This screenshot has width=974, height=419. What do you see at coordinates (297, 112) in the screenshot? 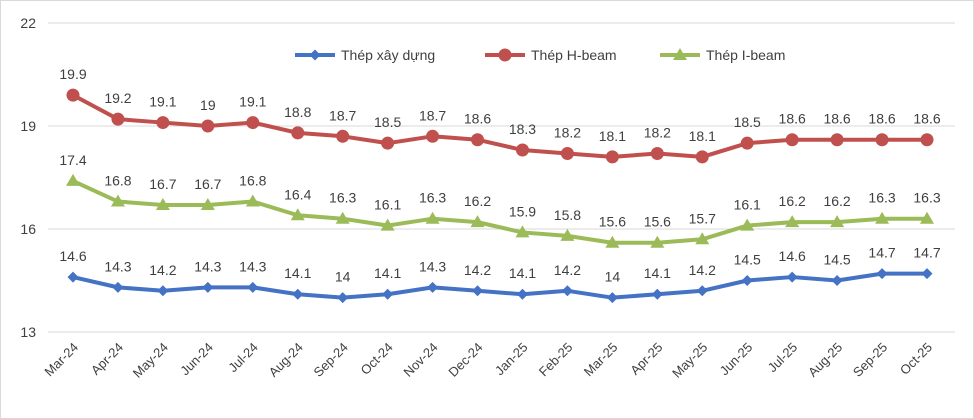
I see `data-label: 18.8` at bounding box center [297, 112].